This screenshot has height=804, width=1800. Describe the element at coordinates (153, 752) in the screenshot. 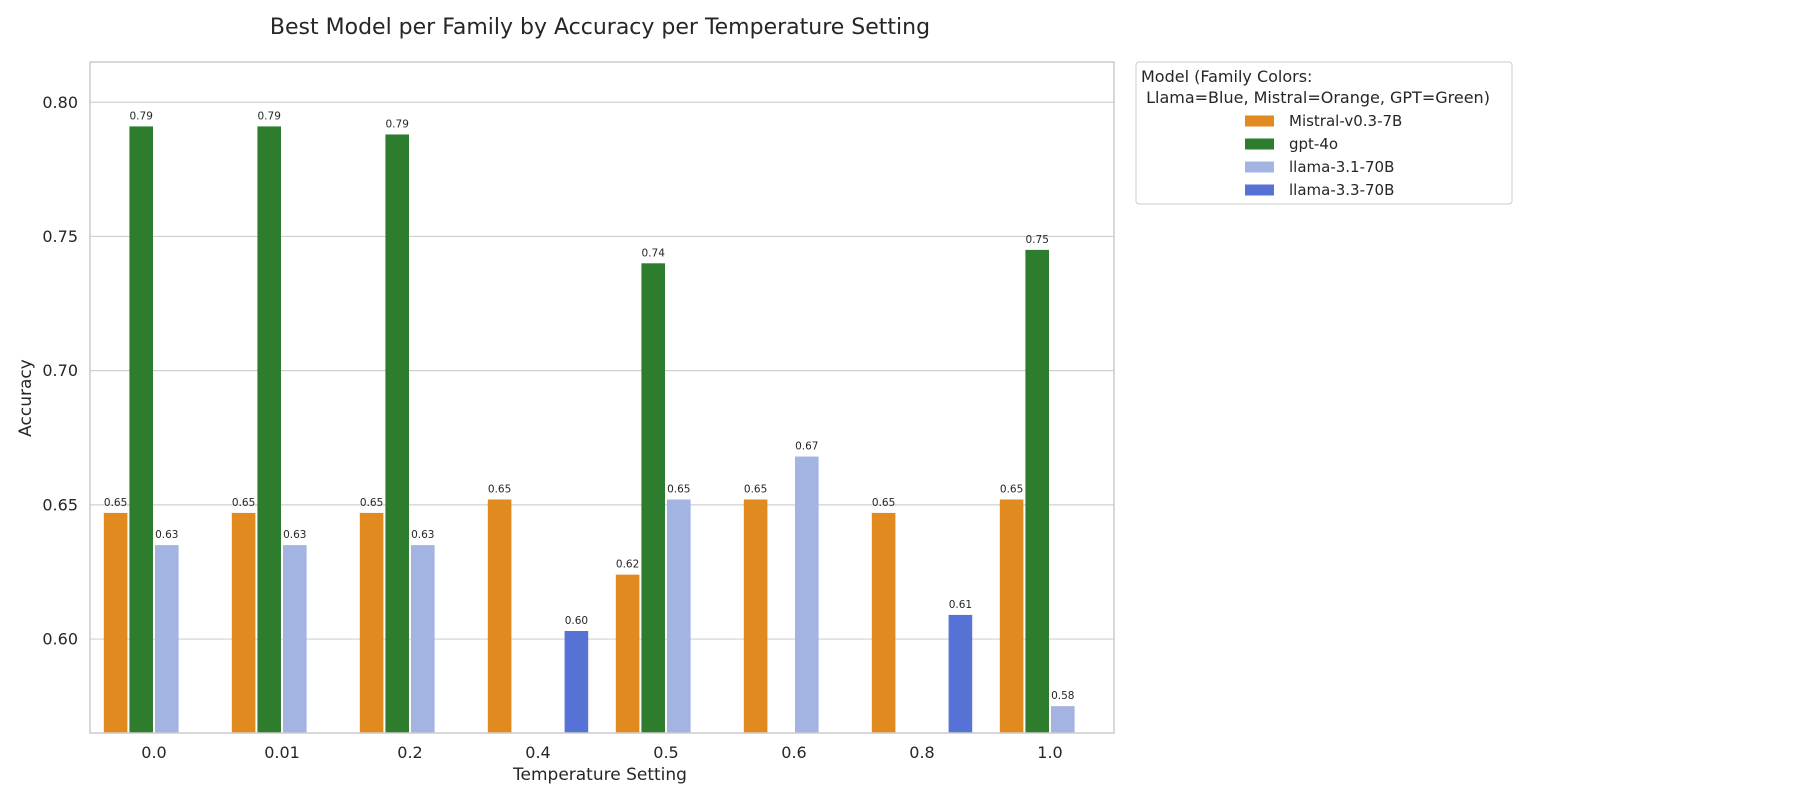

I see `x-tick-label: 0.0` at that location.